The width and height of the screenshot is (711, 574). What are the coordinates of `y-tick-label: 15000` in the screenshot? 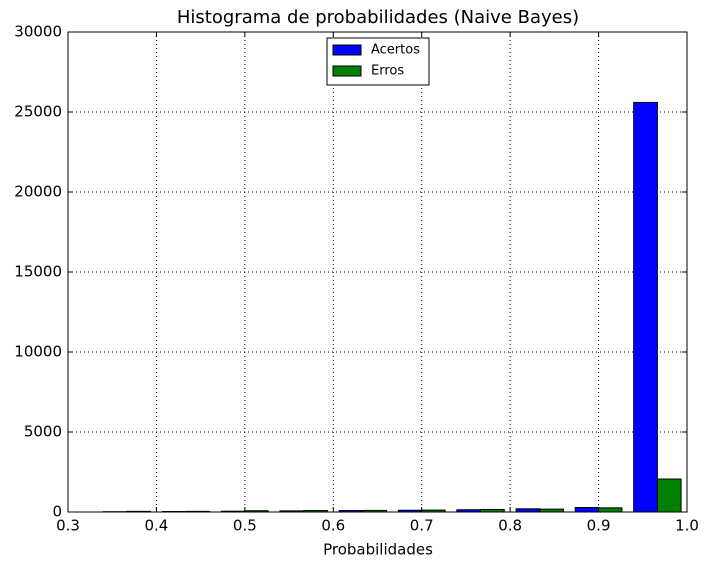 It's located at (38, 272).